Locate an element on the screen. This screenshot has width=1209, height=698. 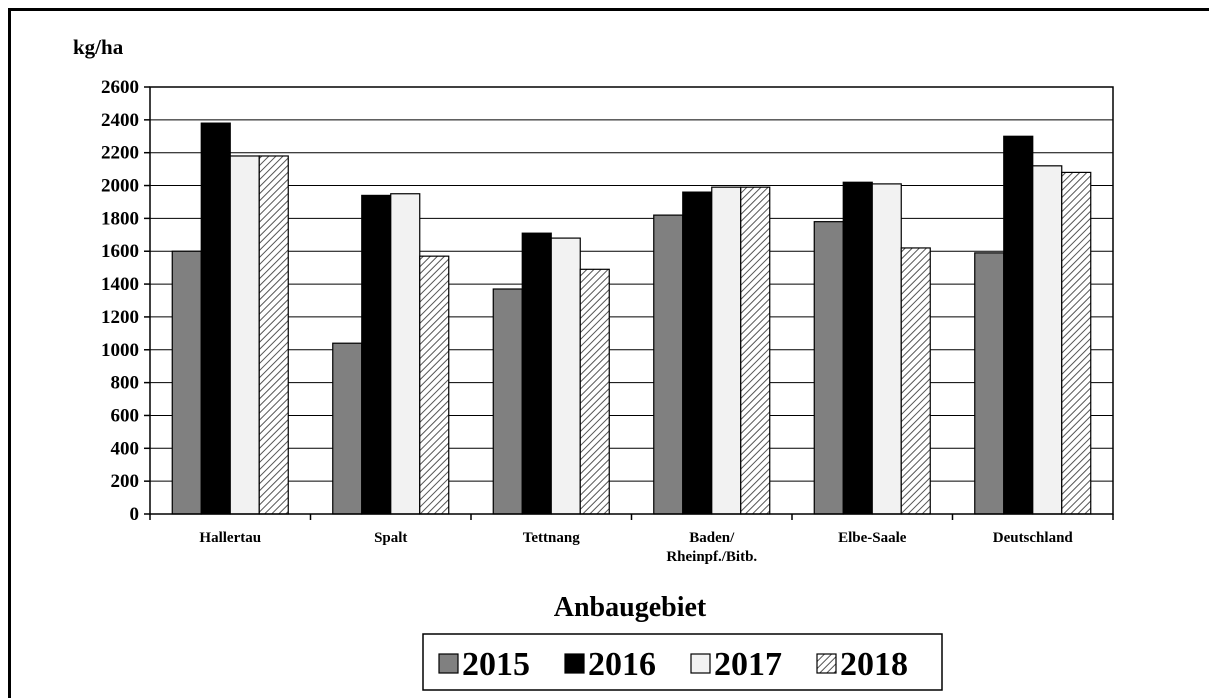
legend-swatch-2017 is located at coordinates (700, 663).